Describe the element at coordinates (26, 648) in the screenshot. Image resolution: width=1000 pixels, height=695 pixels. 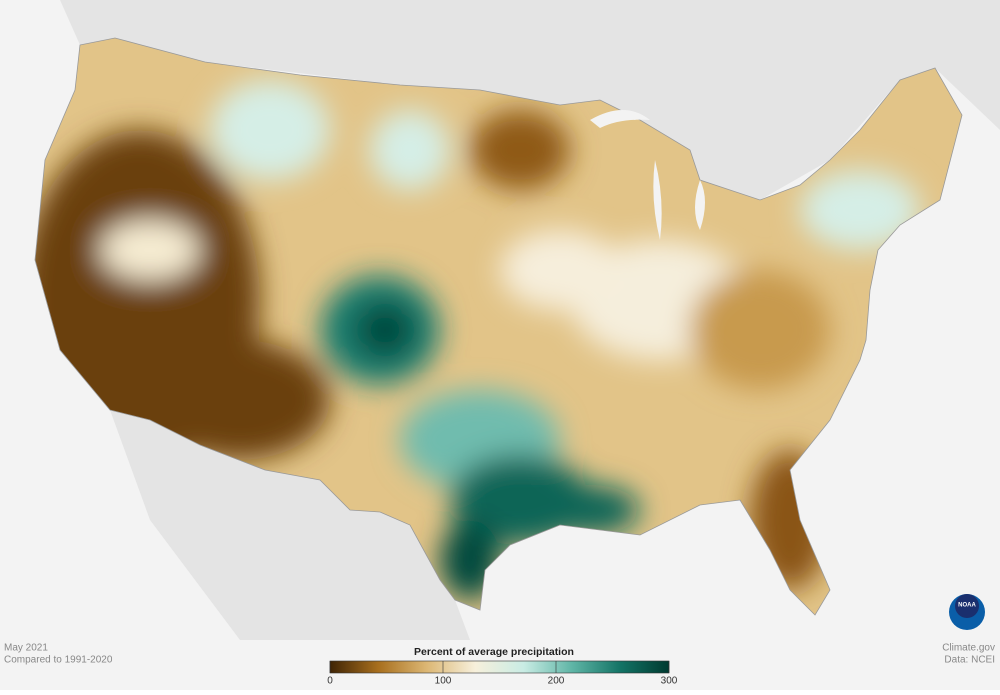
I see `date: May 2021` at that location.